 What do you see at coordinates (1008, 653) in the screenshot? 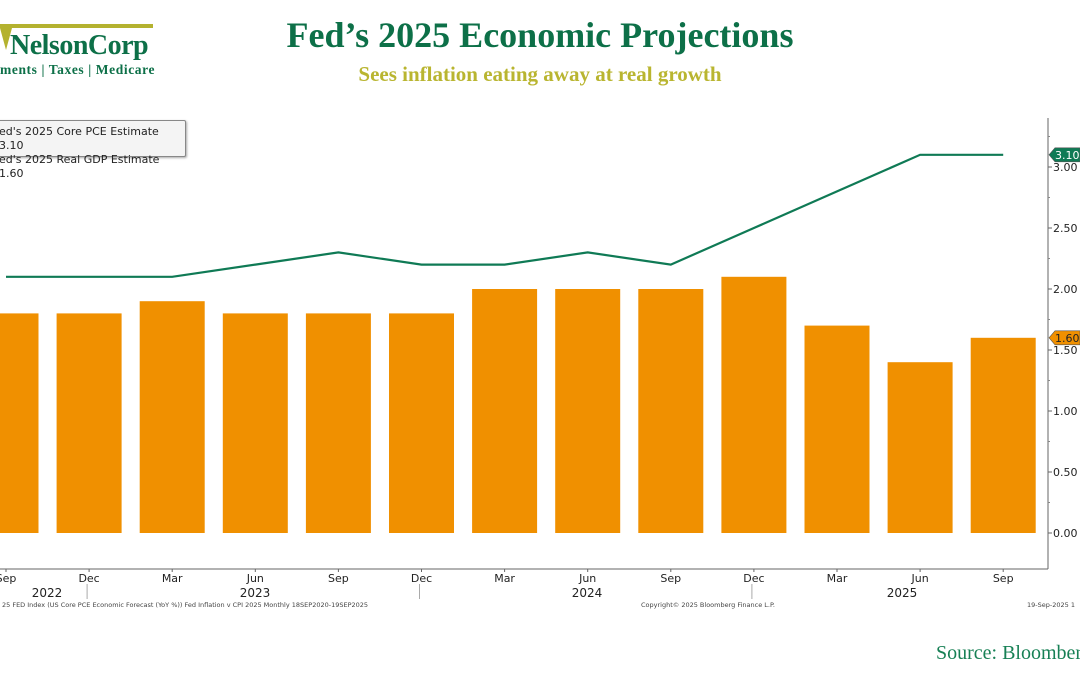
I see `source-note: Source: Bloomber` at bounding box center [1008, 653].